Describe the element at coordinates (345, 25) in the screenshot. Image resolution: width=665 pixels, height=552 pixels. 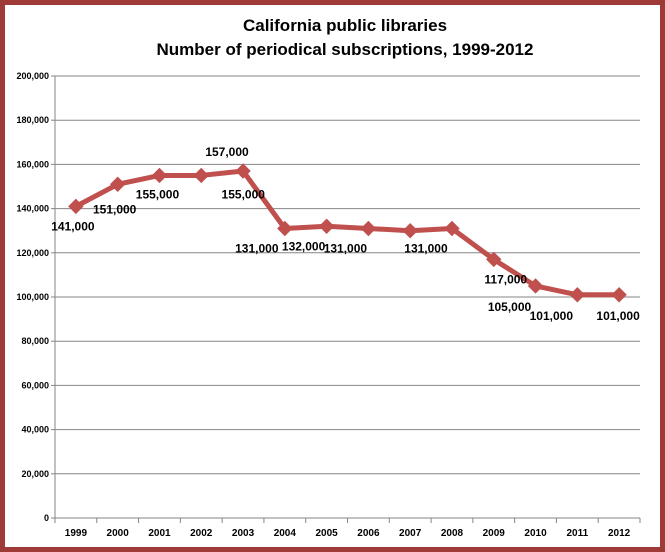
I see `chart-title: California public libraries` at that location.